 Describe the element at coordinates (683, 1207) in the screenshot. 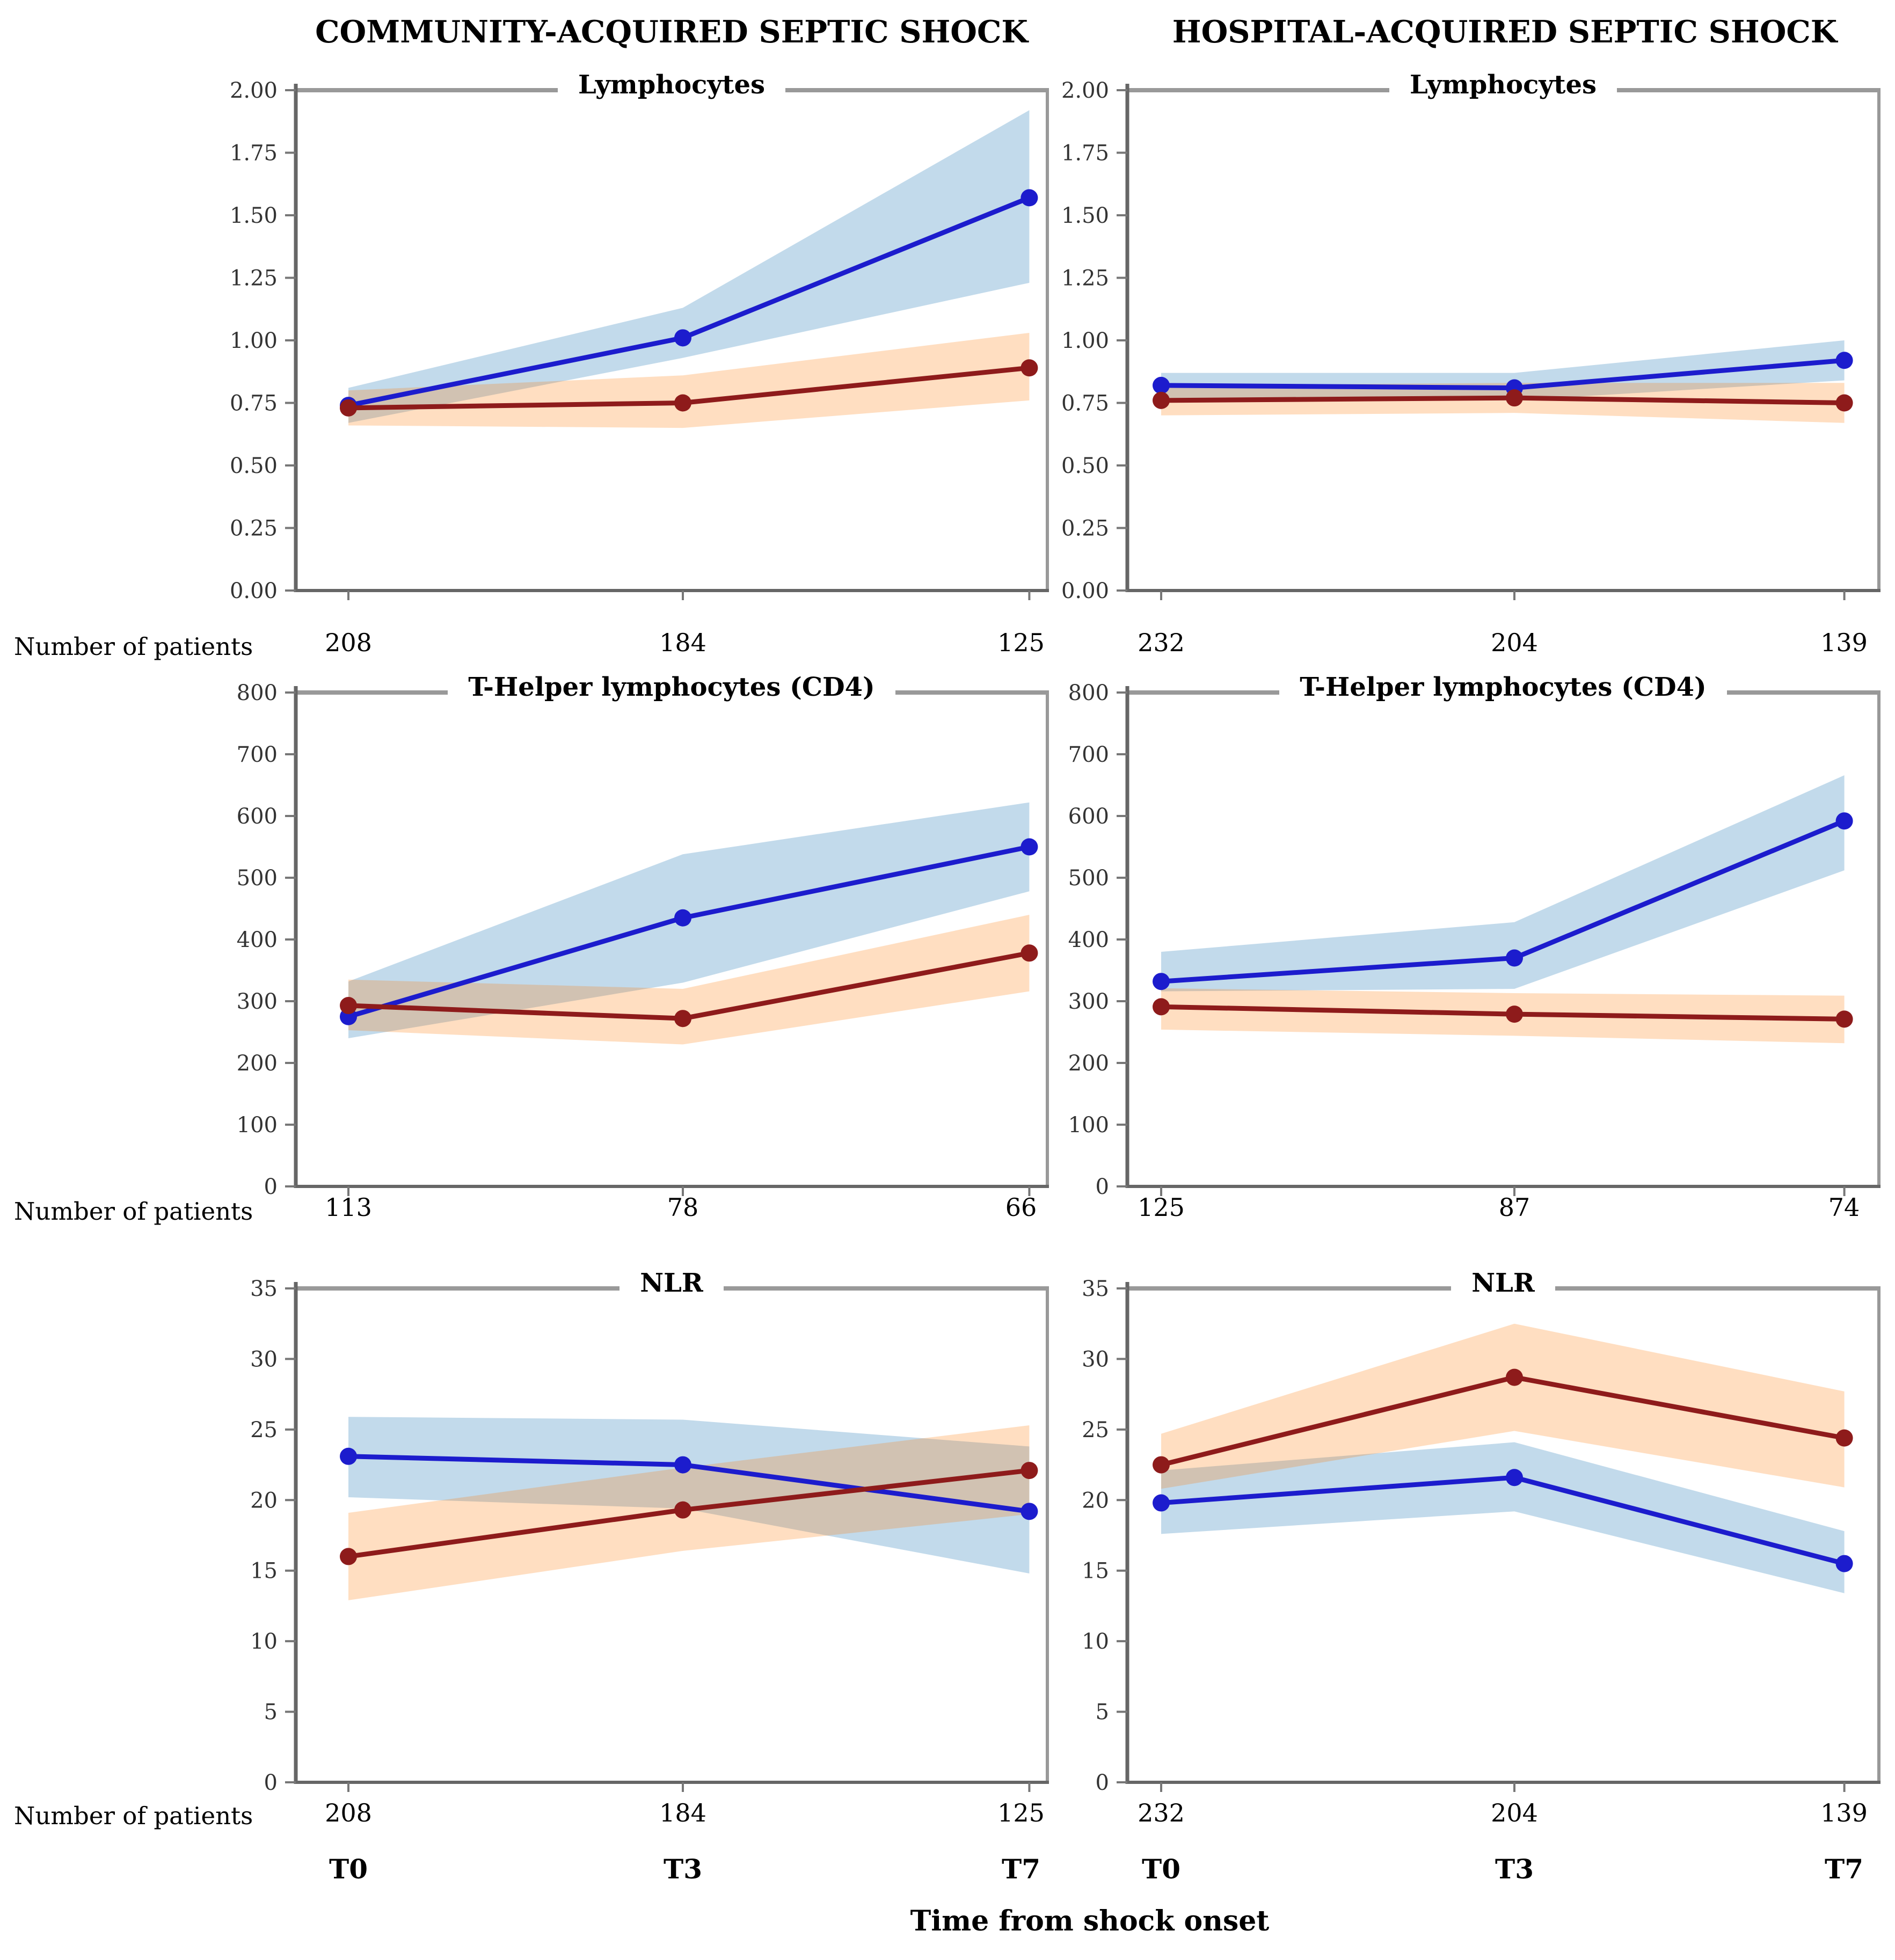

I see `patient-count: 78` at that location.